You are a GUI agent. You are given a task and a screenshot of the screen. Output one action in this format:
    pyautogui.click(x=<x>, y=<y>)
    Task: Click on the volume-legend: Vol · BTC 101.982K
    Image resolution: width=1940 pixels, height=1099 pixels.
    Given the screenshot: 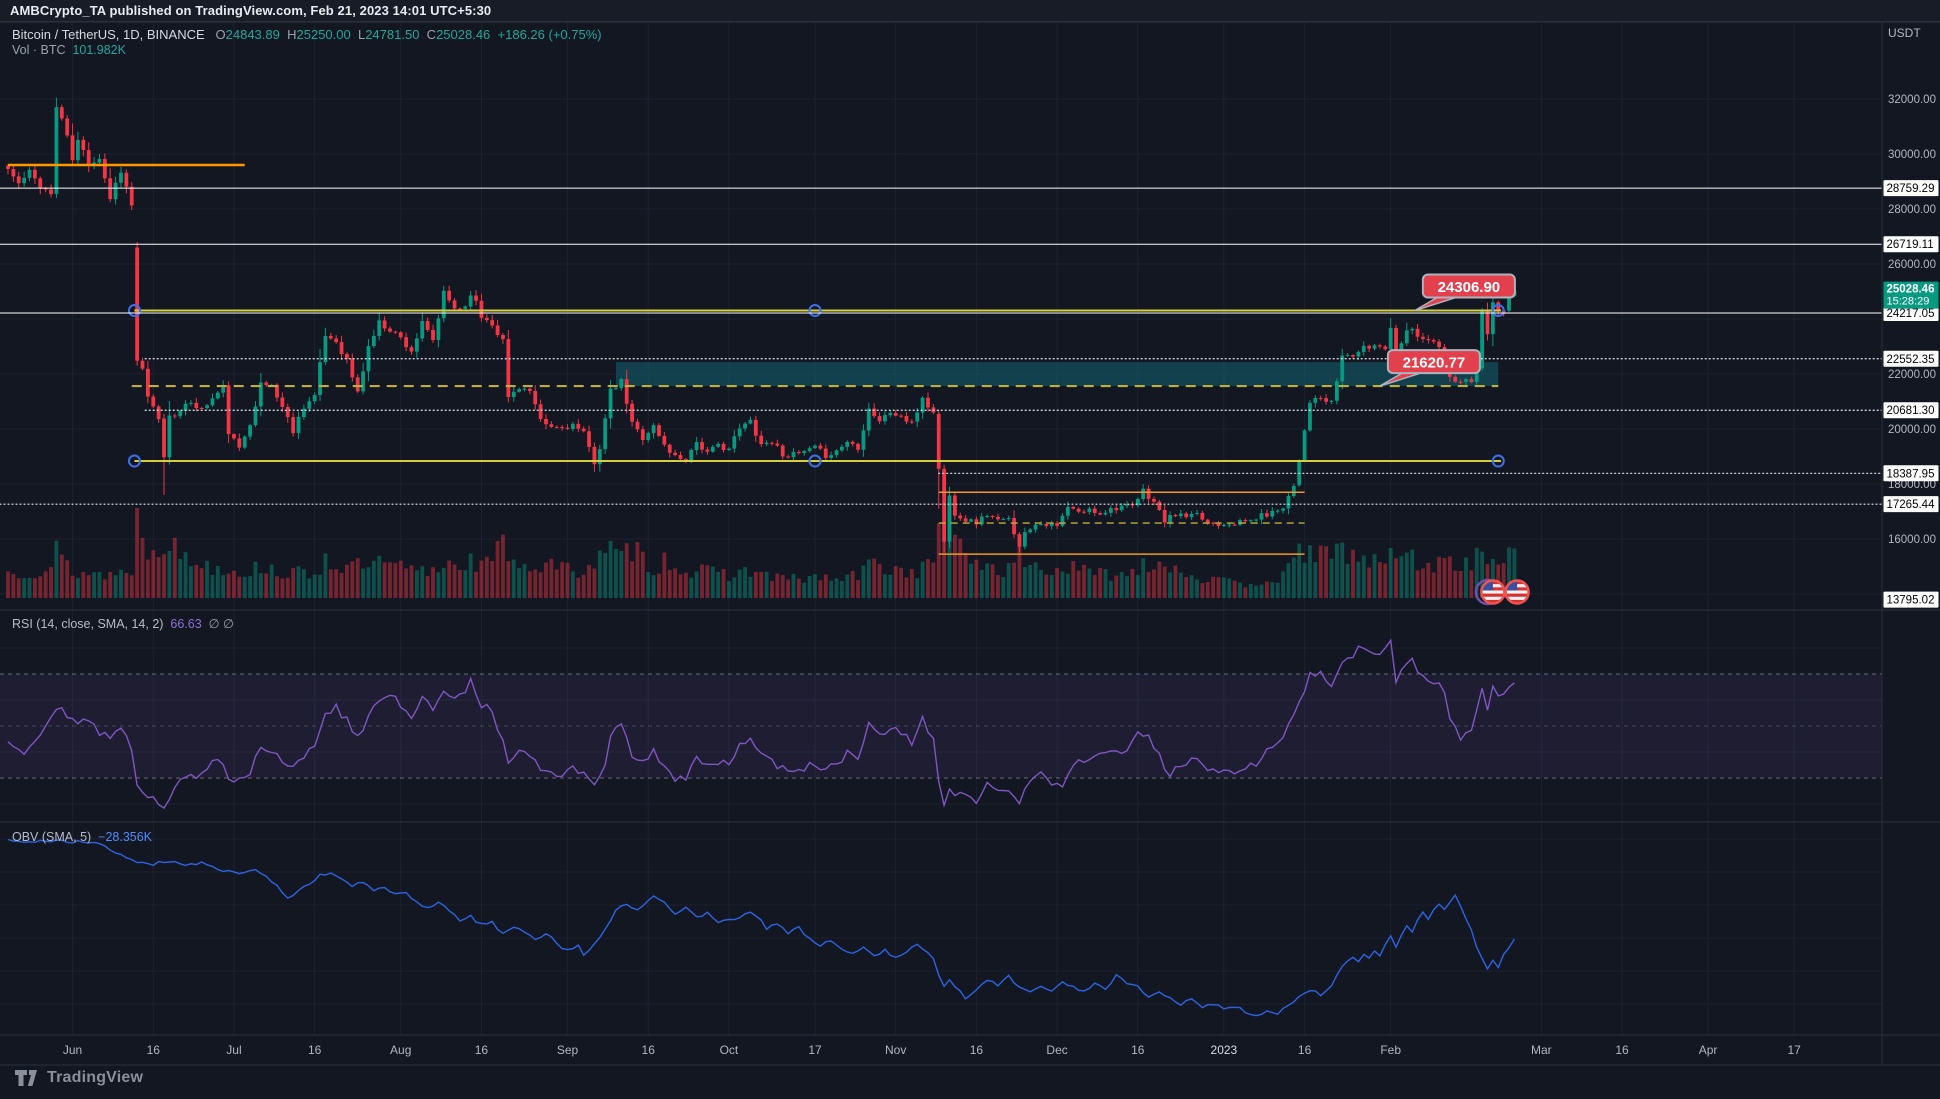 What is the action you would take?
    pyautogui.click(x=69, y=50)
    